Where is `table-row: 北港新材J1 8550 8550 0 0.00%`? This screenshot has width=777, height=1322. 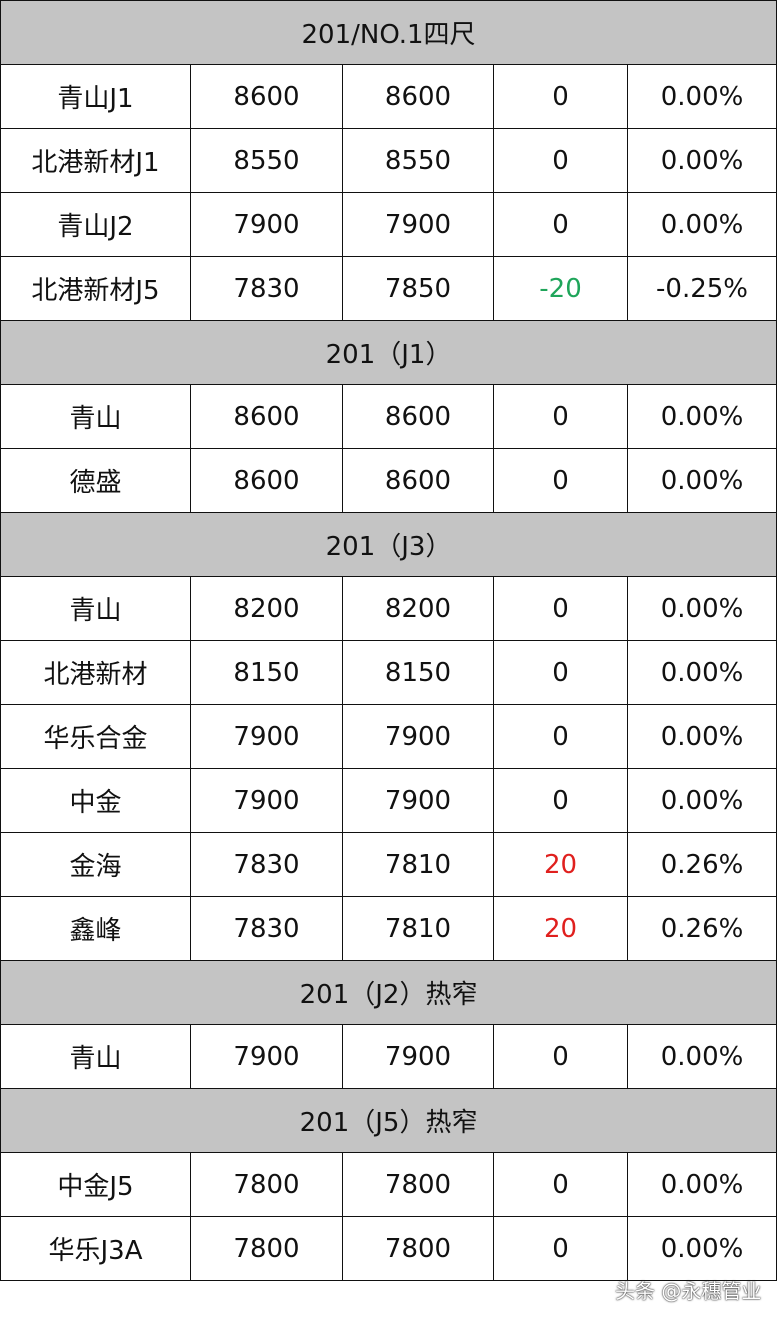 table-row: 北港新材J1 8550 8550 0 0.00% is located at coordinates (388, 160).